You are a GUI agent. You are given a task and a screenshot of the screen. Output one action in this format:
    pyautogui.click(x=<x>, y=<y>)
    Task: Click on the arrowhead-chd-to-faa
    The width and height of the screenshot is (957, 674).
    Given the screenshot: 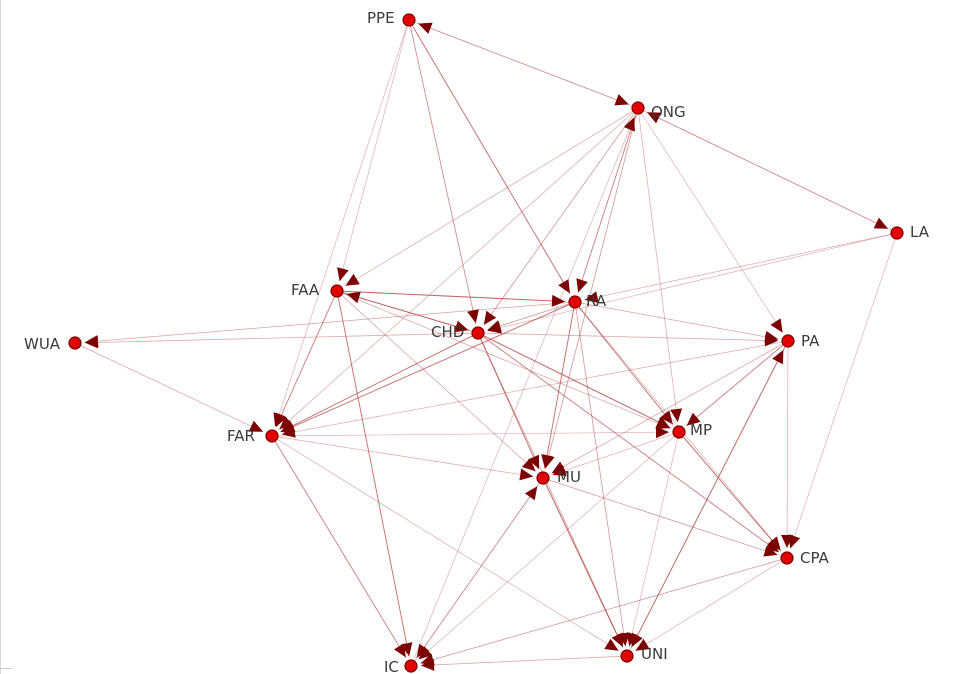 What is the action you would take?
    pyautogui.click(x=353, y=297)
    